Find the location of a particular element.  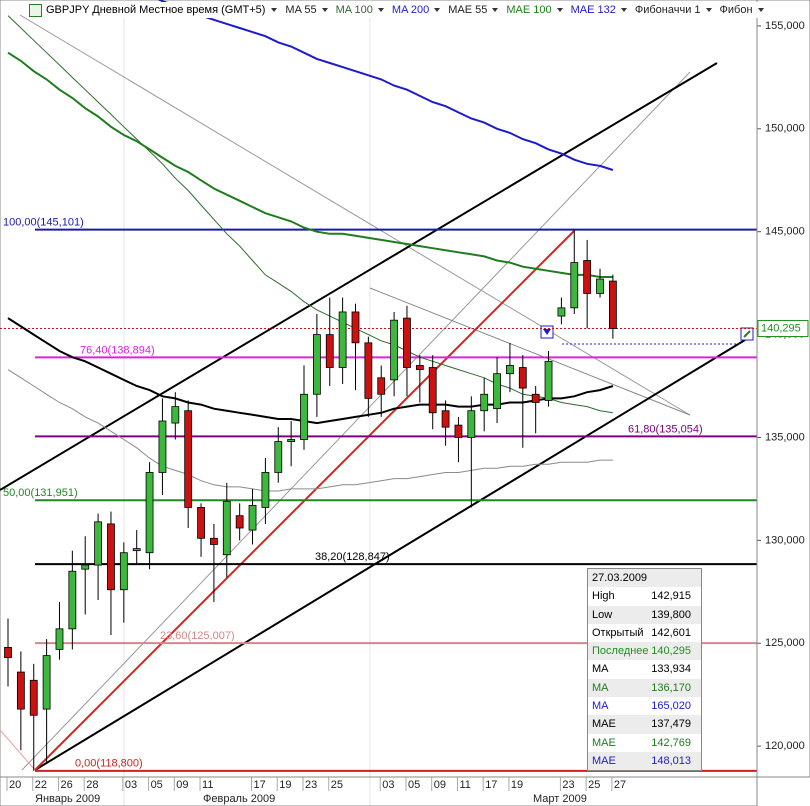

y-tick-label: 155,000 is located at coordinates (785, 26).